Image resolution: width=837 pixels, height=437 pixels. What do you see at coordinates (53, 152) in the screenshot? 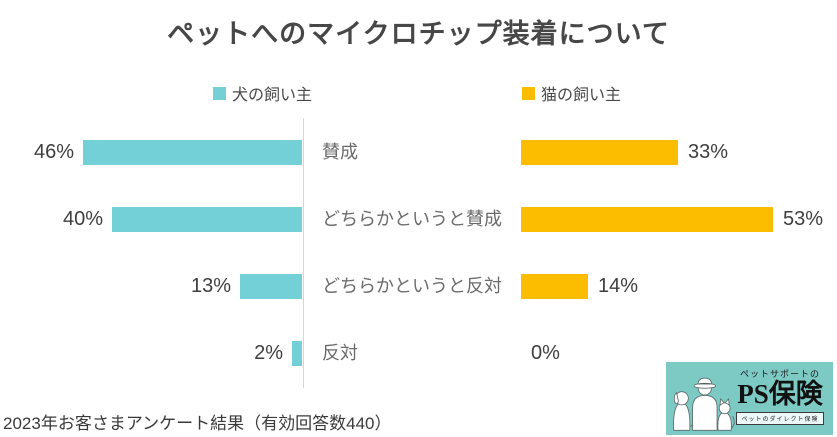
I see `dog-value-label: 46%` at bounding box center [53, 152].